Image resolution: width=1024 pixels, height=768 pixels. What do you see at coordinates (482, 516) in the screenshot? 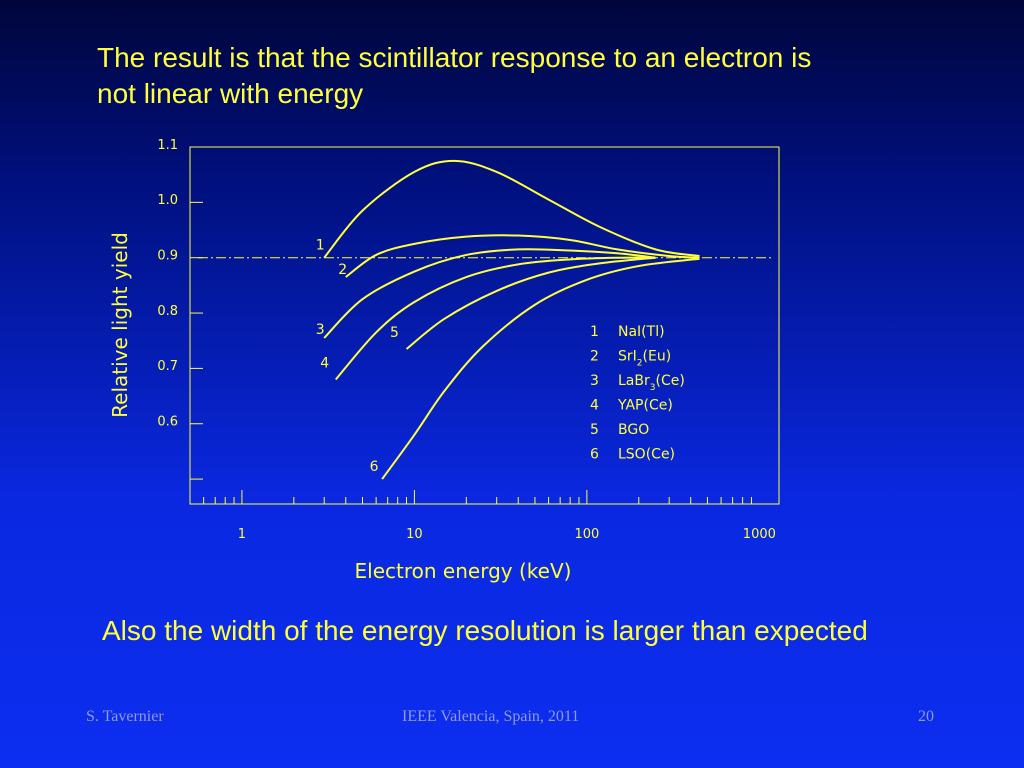
I see `x-axis: 1 10 100 1000` at bounding box center [482, 516].